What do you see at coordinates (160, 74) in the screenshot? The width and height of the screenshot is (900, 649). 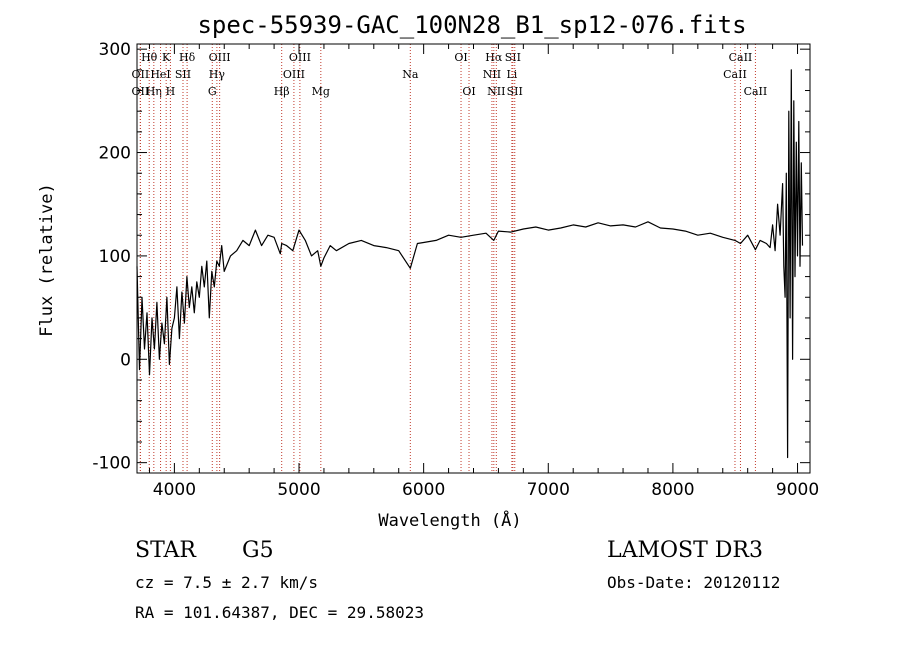 I see `line-label-4: HeI` at bounding box center [160, 74].